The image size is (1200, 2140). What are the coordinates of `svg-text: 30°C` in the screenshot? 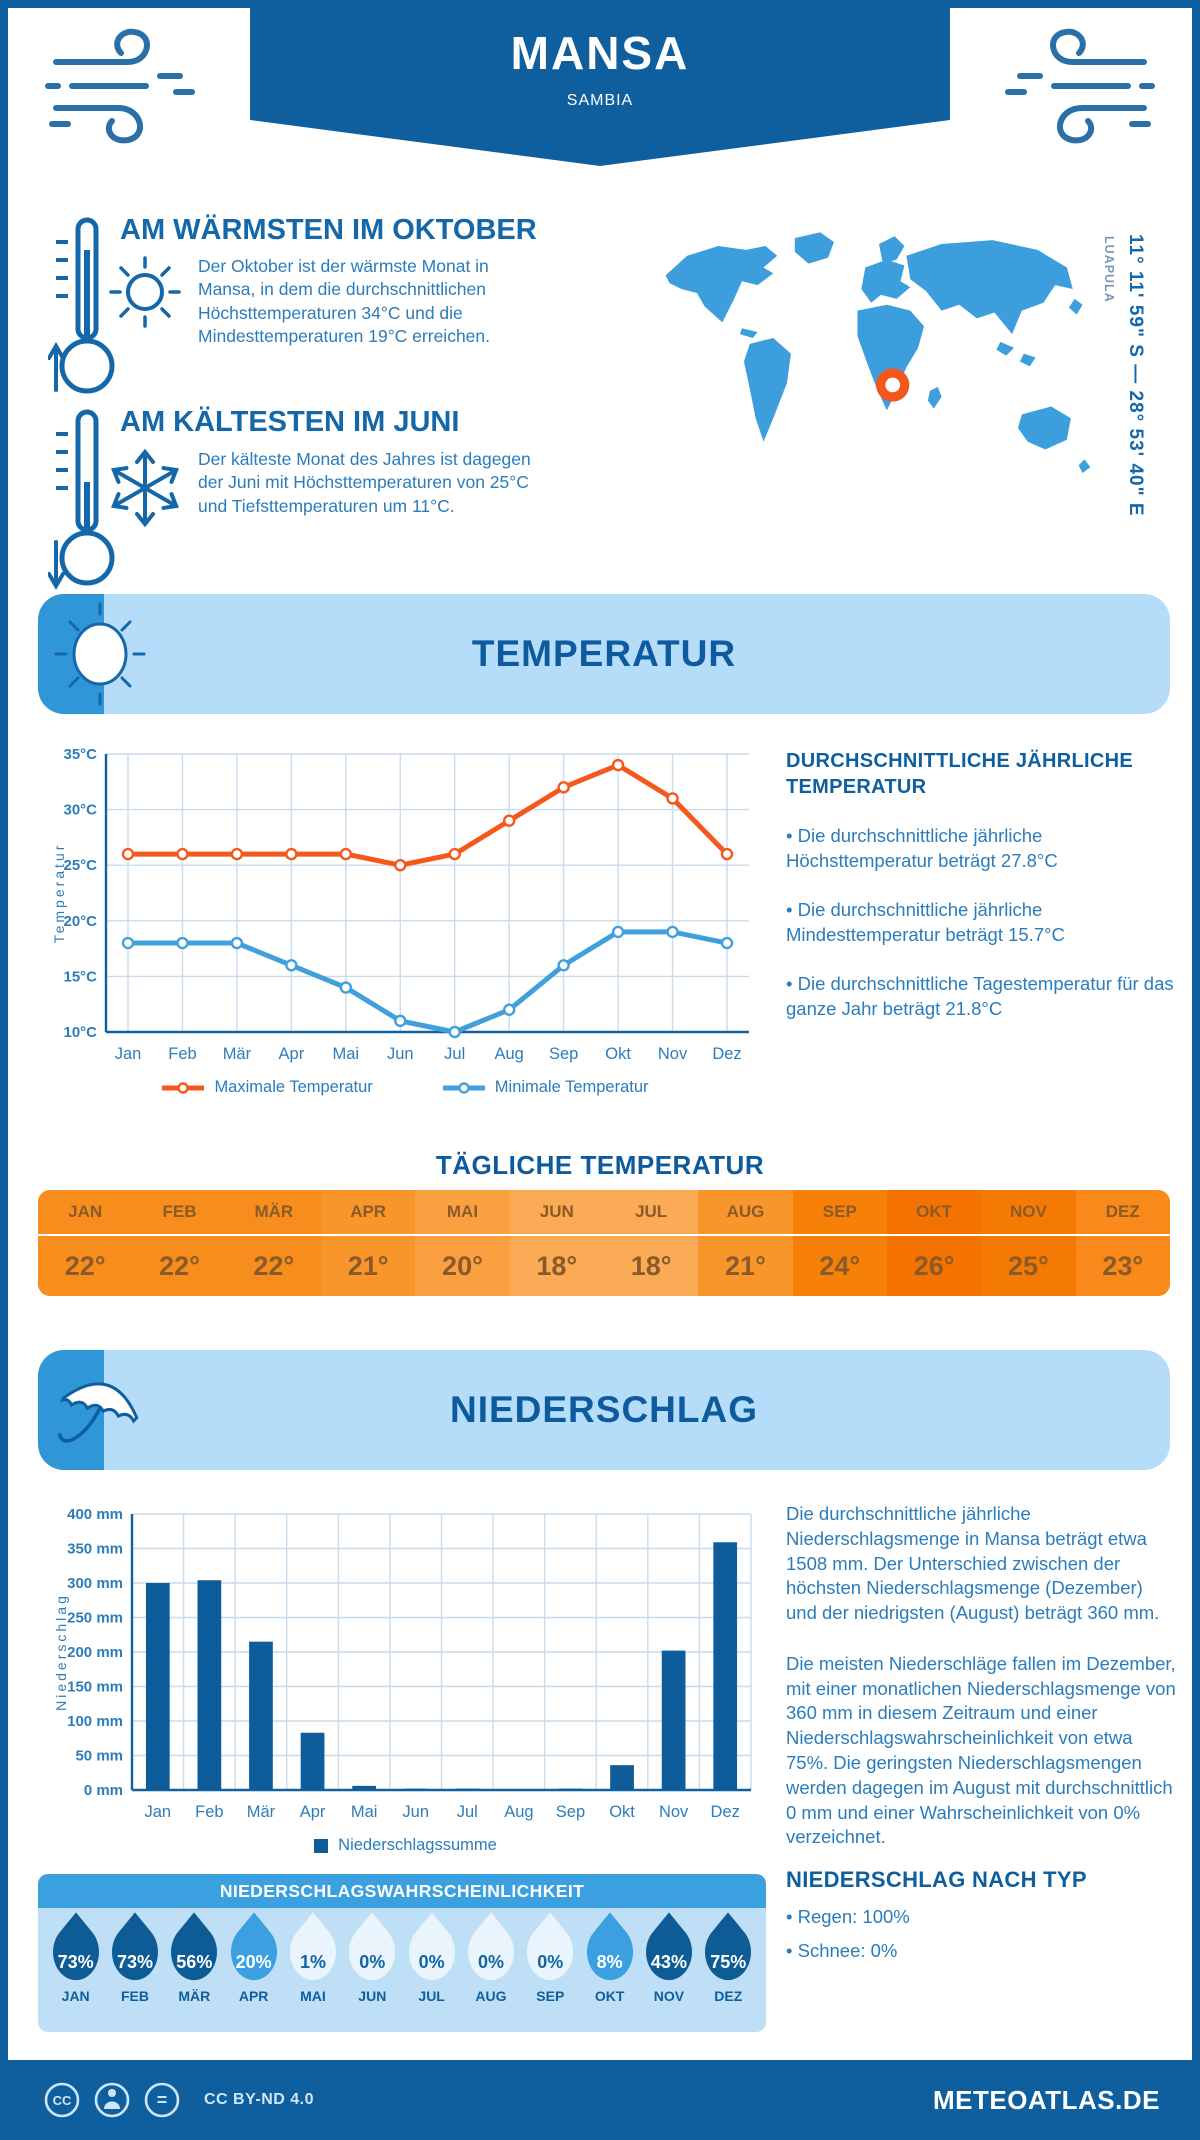 It's located at (80, 810).